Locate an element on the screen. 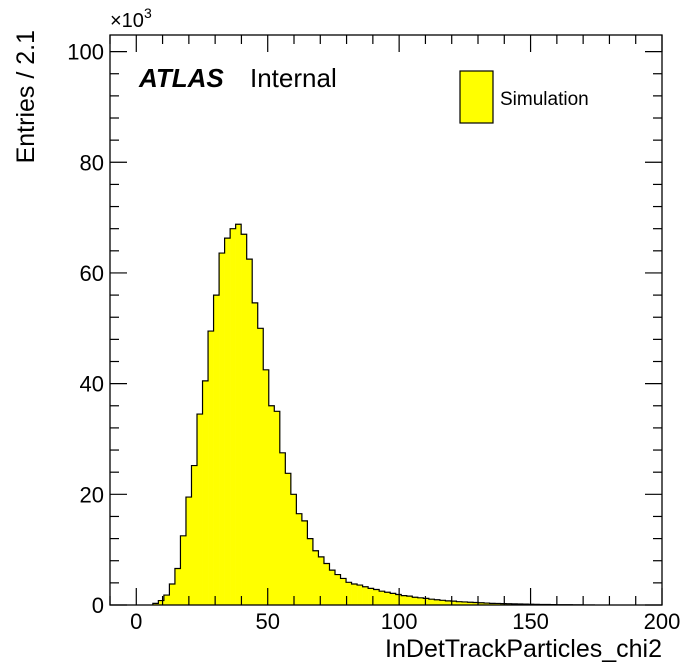 This screenshot has height=672, width=696. y-multiplier: ×10³ is located at coordinates (131, 18).